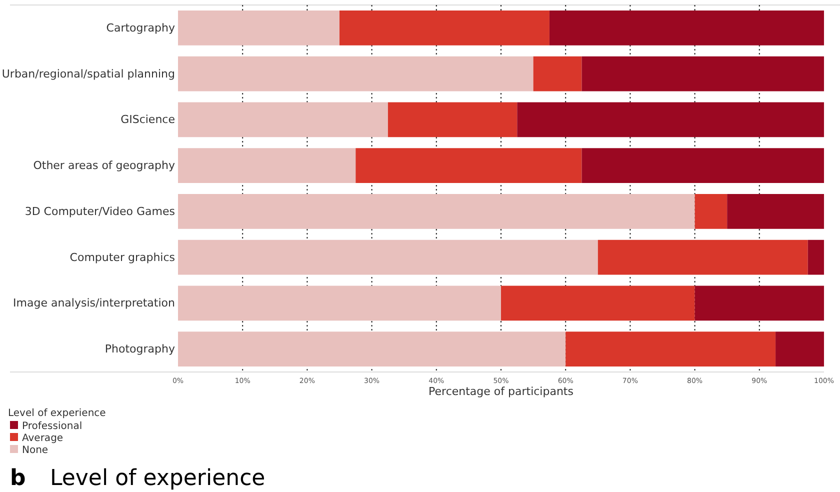  Describe the element at coordinates (43, 438) in the screenshot. I see `legend-label: Average` at that location.